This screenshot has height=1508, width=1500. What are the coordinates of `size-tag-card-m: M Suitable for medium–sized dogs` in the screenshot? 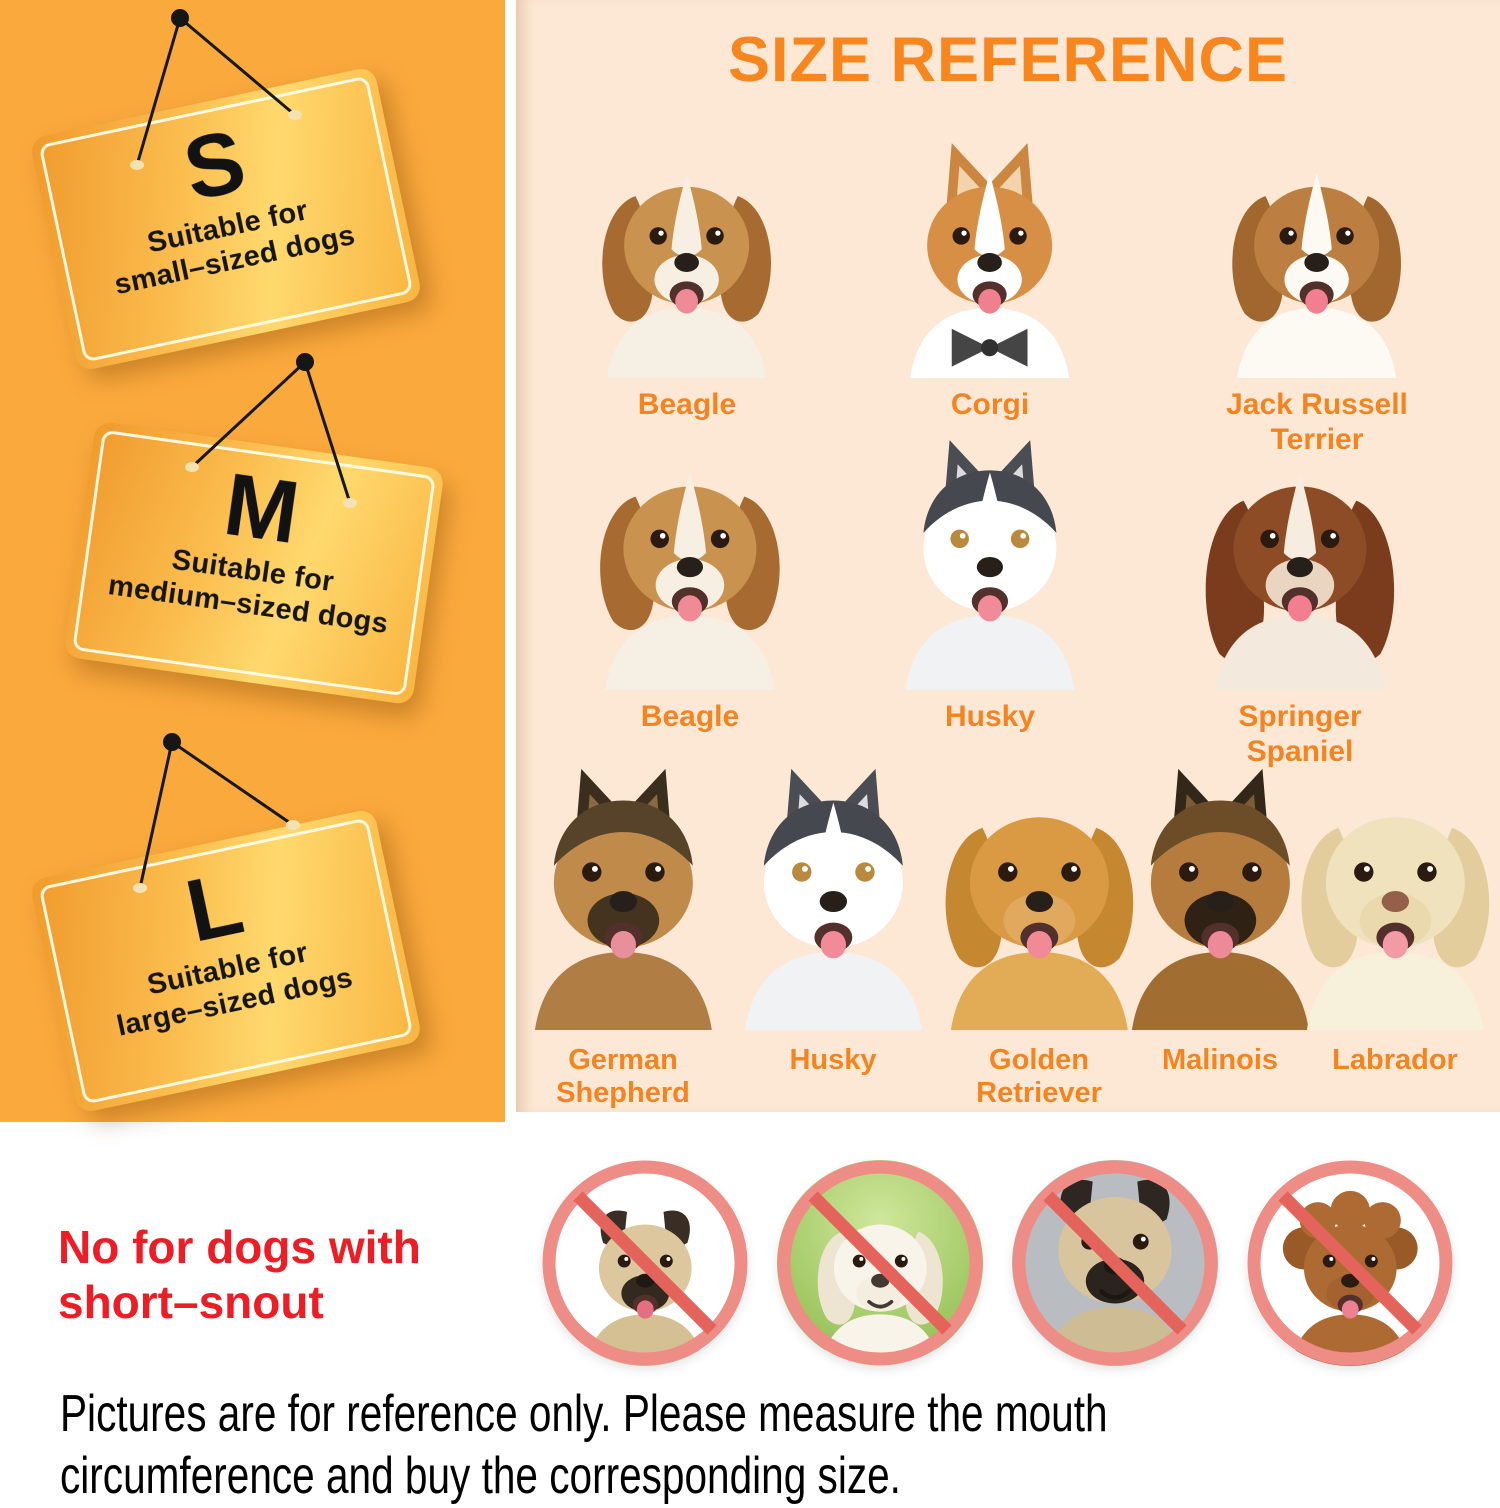 It's located at (254, 563).